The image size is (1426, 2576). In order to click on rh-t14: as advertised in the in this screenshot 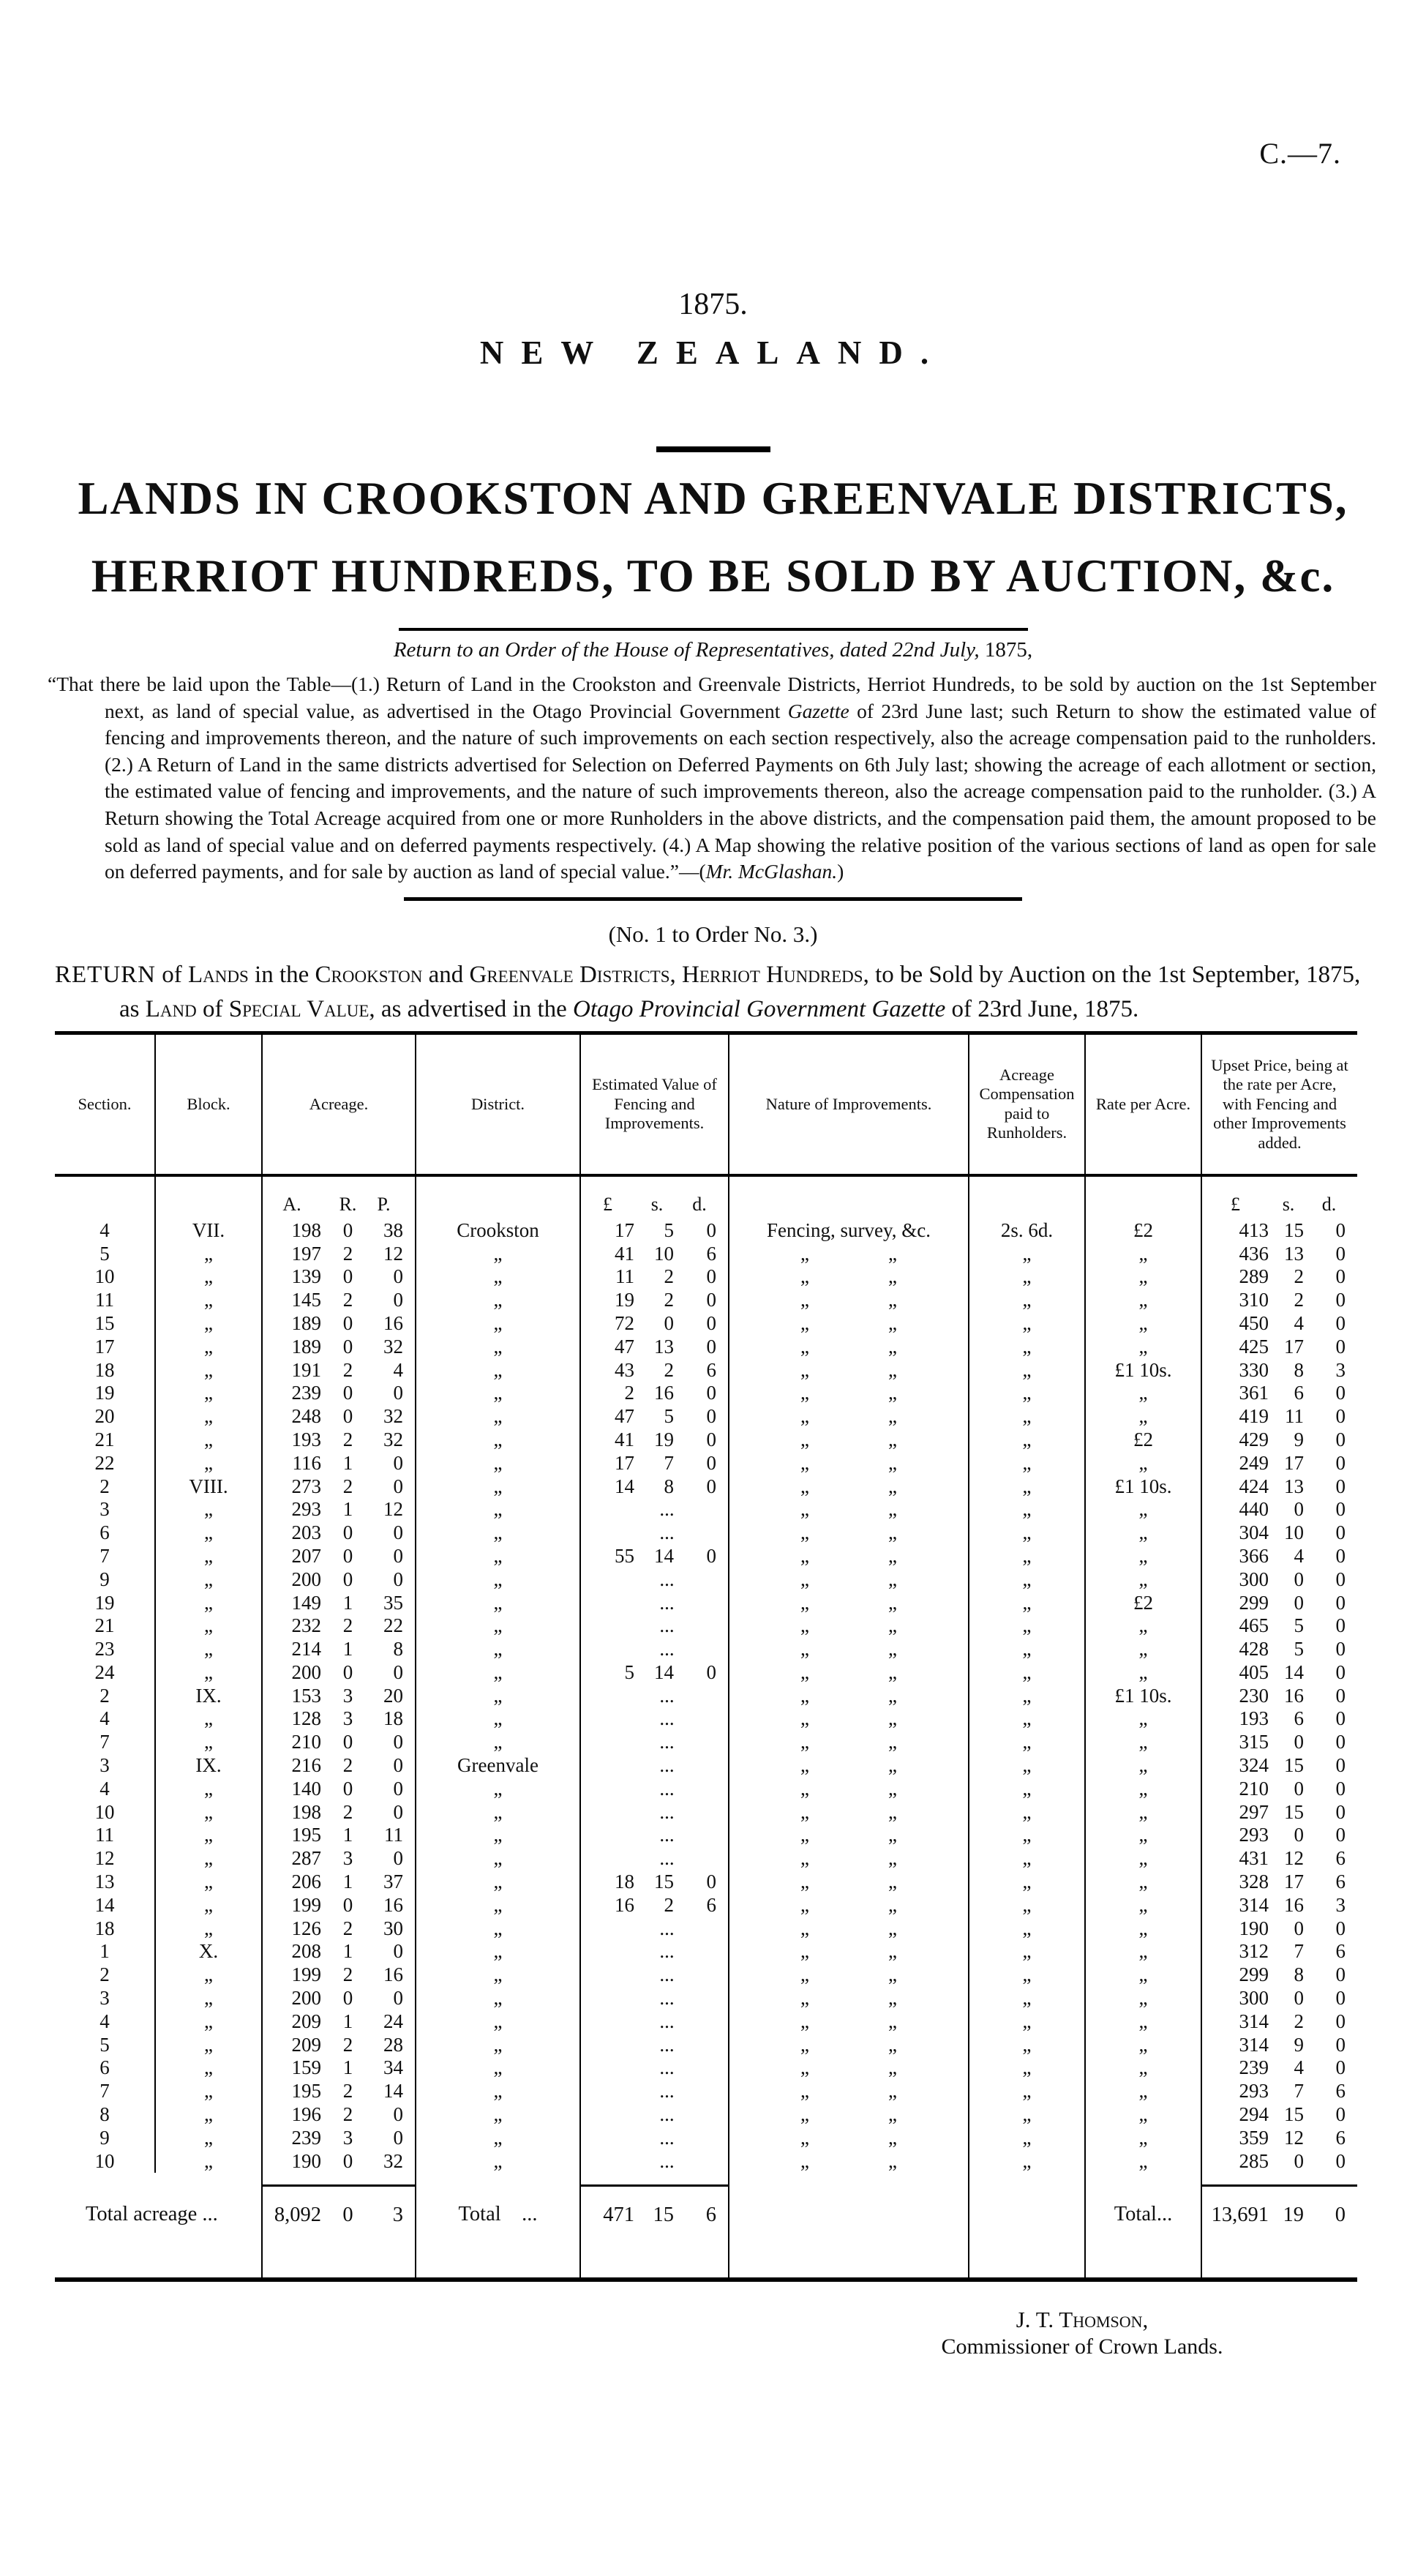, I will do `click(474, 1008)`.